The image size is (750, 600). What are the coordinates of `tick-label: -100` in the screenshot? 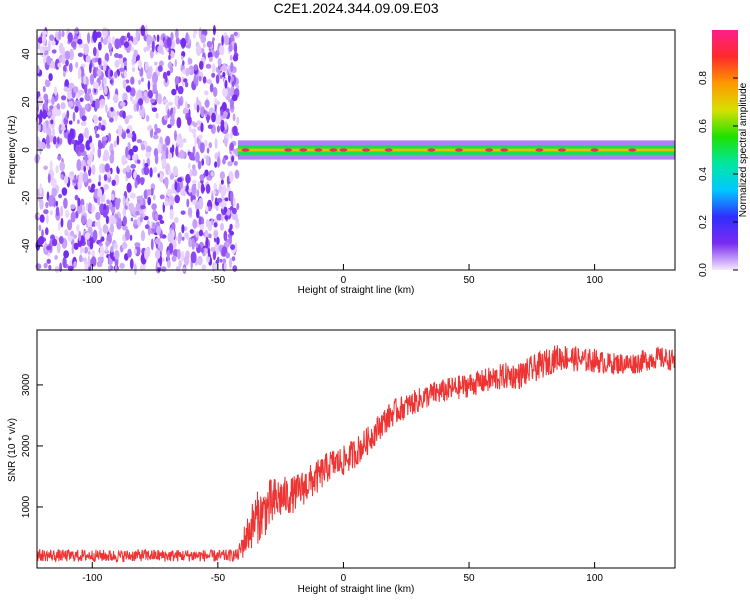 It's located at (92, 578).